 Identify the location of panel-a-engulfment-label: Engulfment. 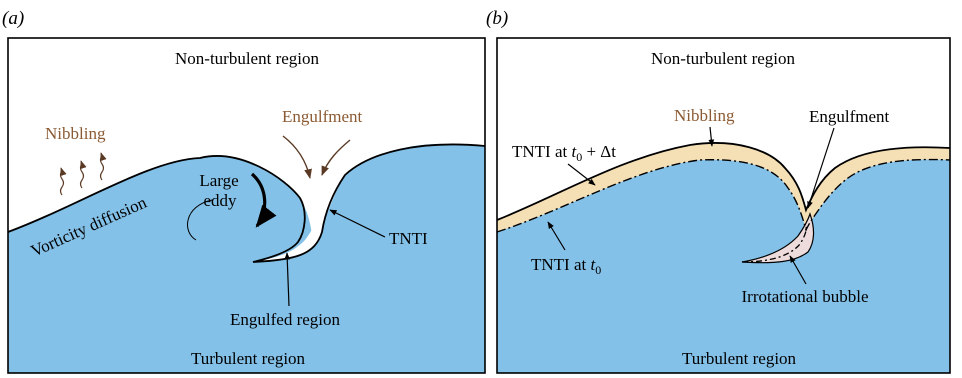
(322, 116).